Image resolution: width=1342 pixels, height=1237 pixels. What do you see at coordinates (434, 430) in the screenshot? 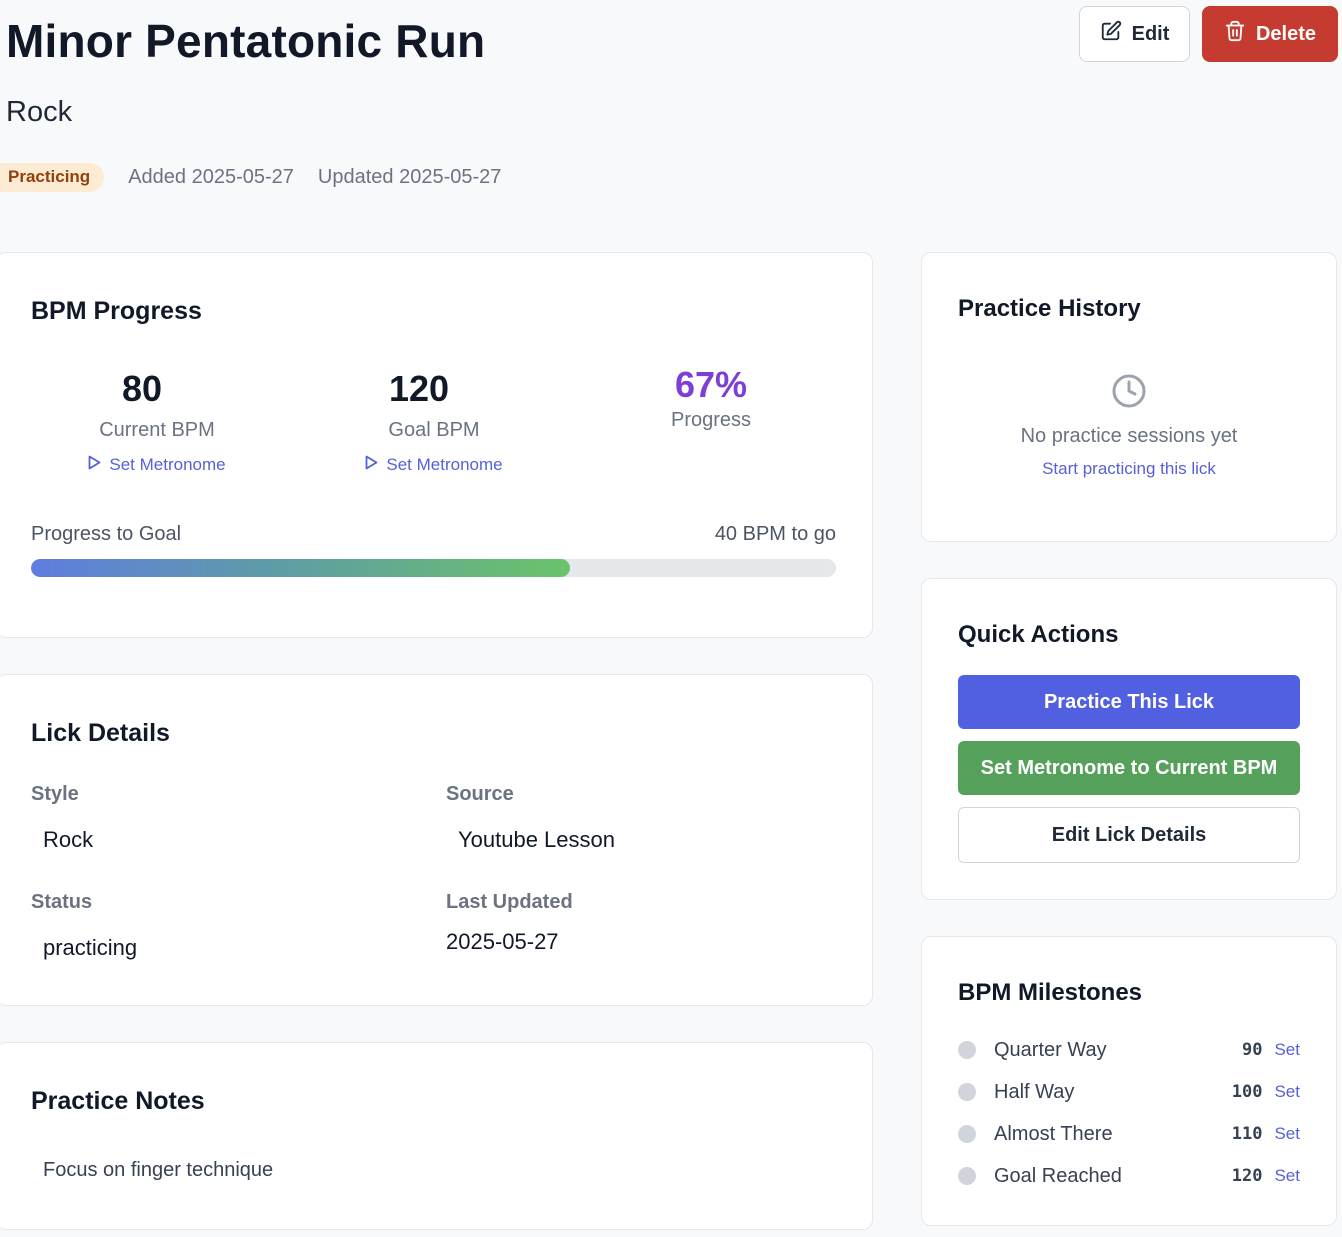
I see `goal-bpm-label: Goal BPM` at bounding box center [434, 430].